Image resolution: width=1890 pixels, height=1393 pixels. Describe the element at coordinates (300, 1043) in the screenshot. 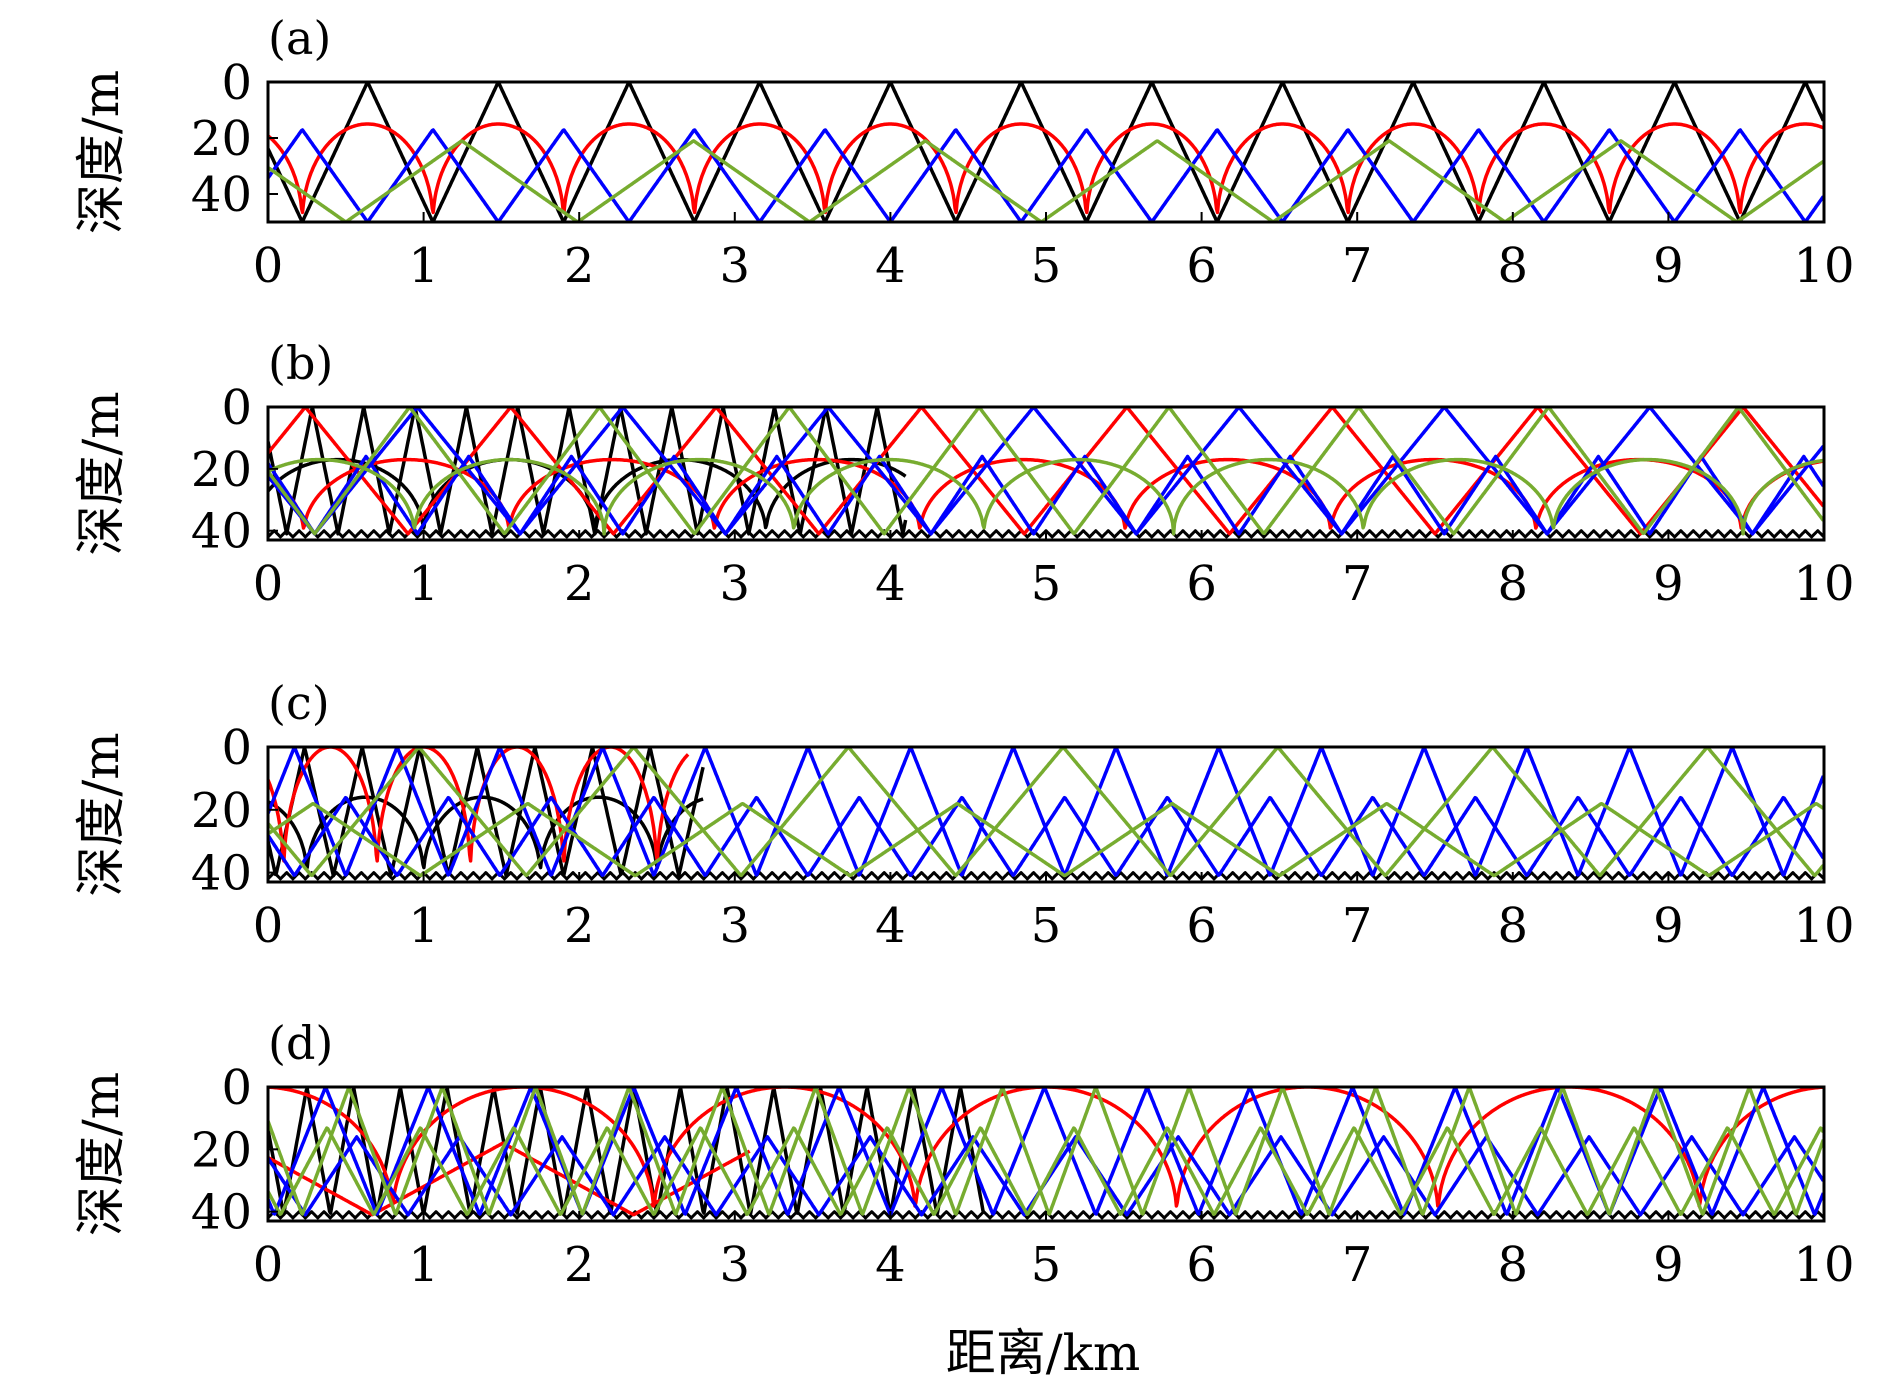

I see `panel-label: (d)` at that location.